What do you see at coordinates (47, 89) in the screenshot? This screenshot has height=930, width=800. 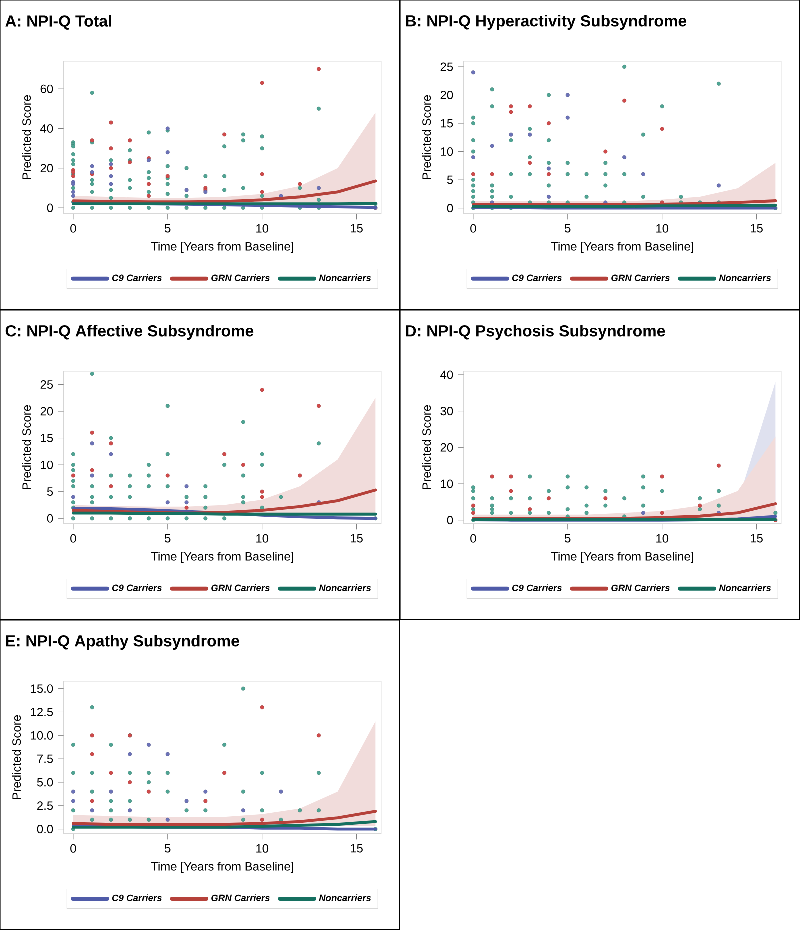 I see `y-tick-label: 60` at bounding box center [47, 89].